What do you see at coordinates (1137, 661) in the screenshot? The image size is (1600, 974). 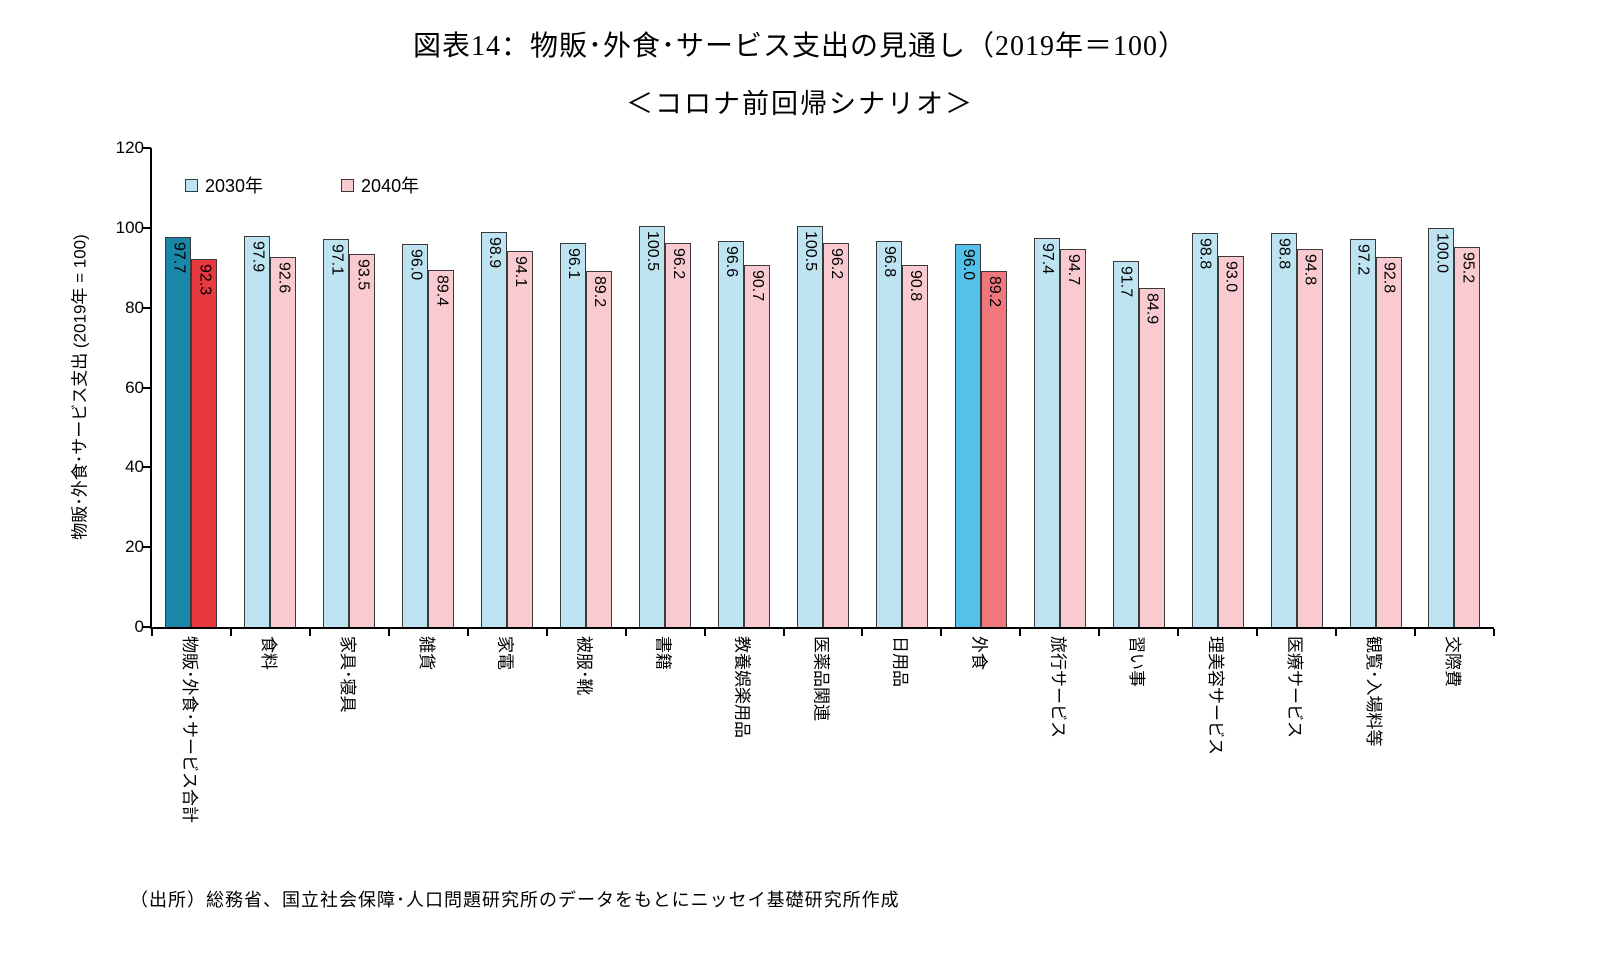 I see `x-category-label: 習い事` at bounding box center [1137, 661].